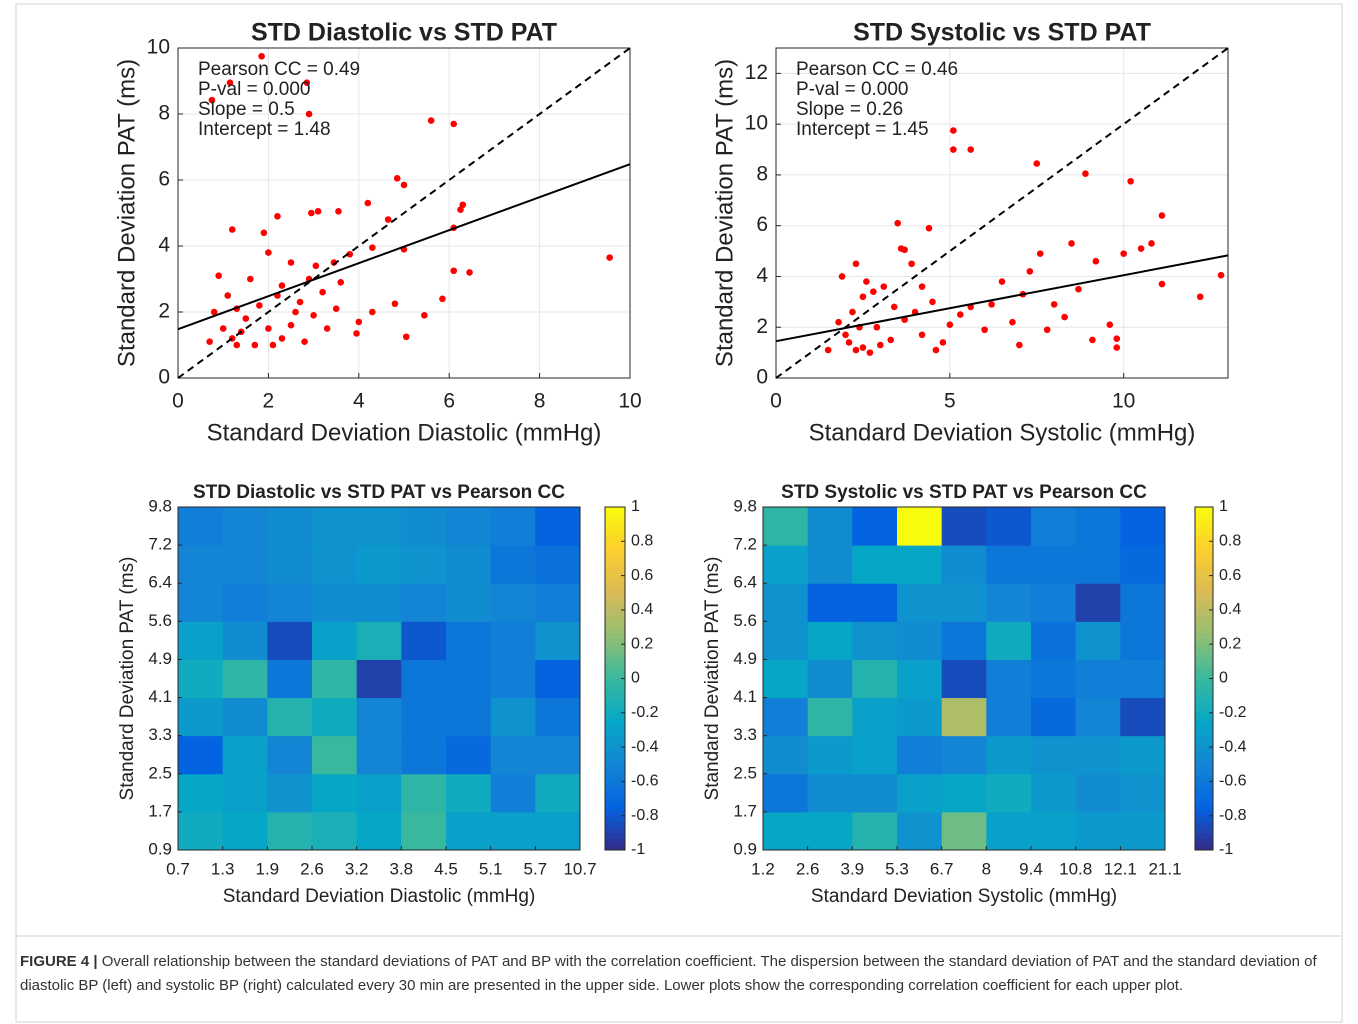  What do you see at coordinates (1002, 33) in the screenshot?
I see `chart-title: STD Systolic vs STD PAT` at bounding box center [1002, 33].